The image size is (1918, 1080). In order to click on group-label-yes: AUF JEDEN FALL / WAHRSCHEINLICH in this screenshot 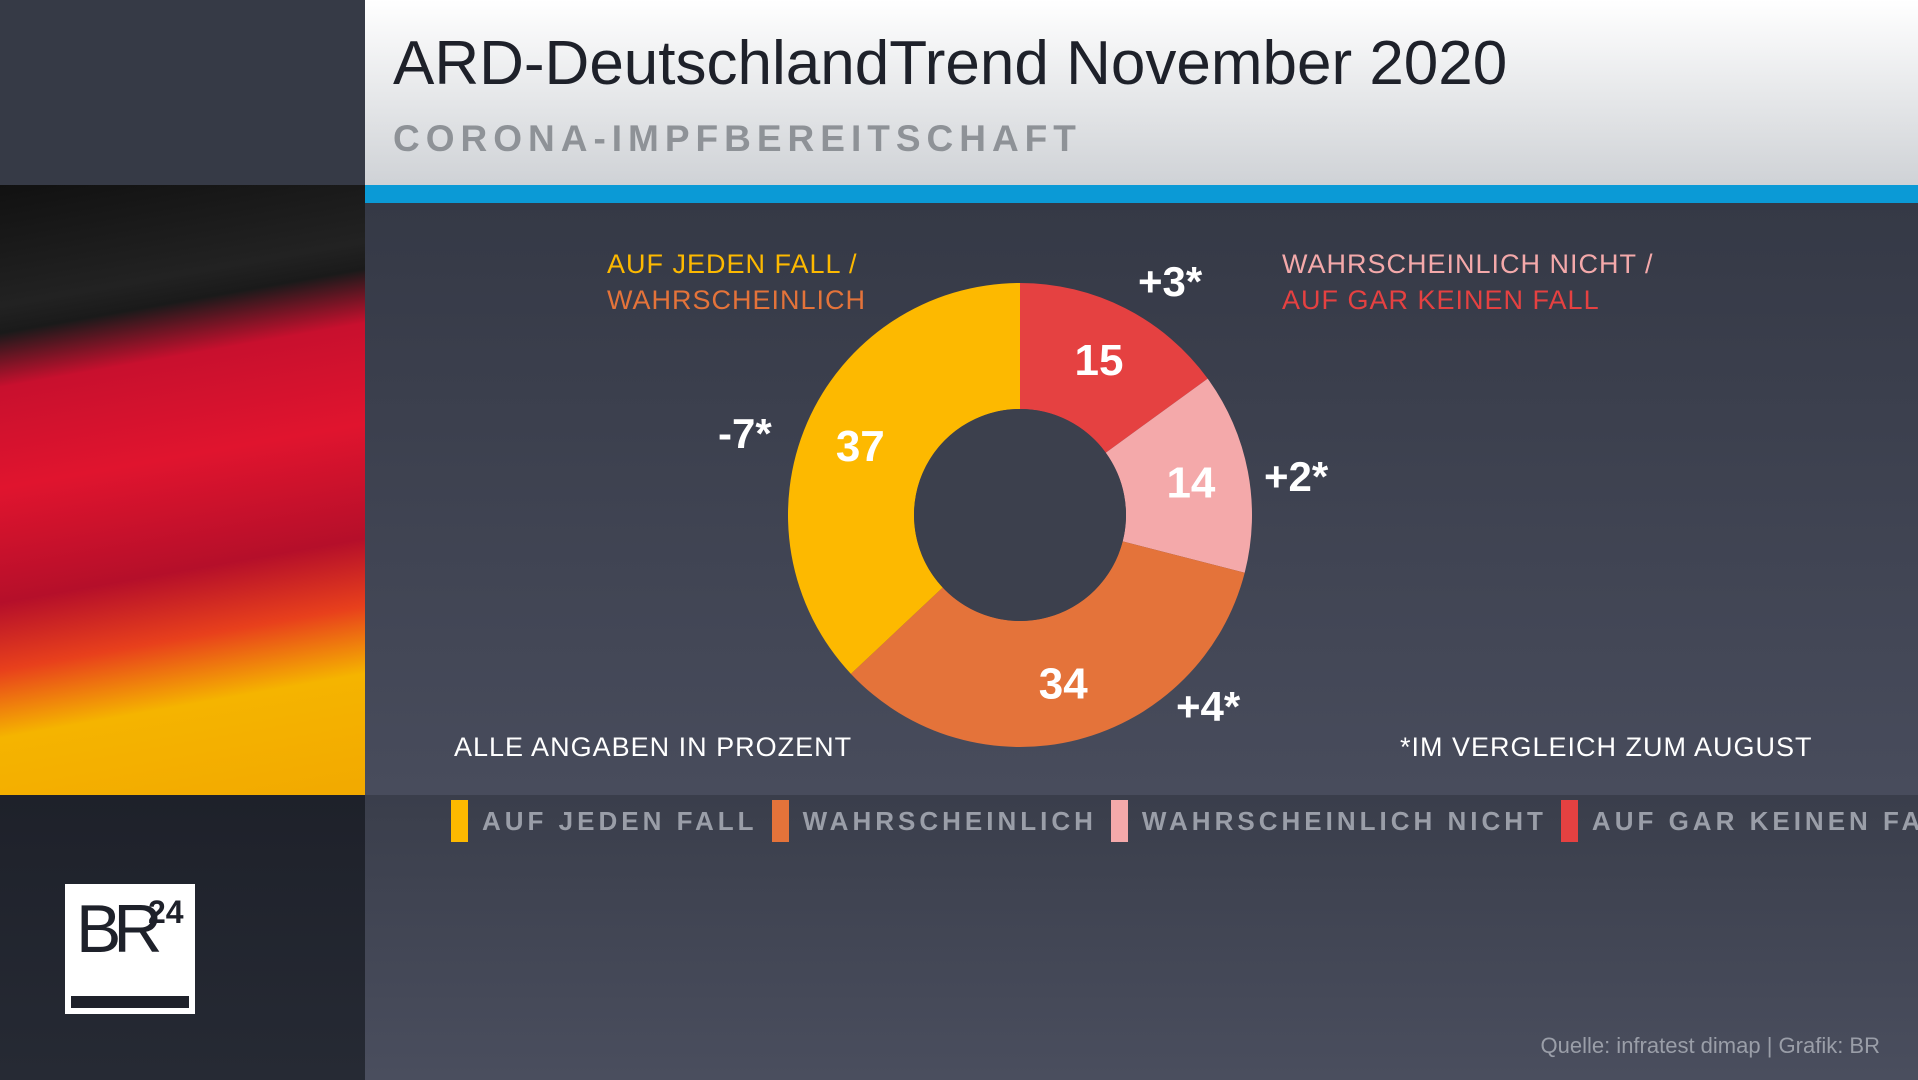, I will do `click(736, 282)`.